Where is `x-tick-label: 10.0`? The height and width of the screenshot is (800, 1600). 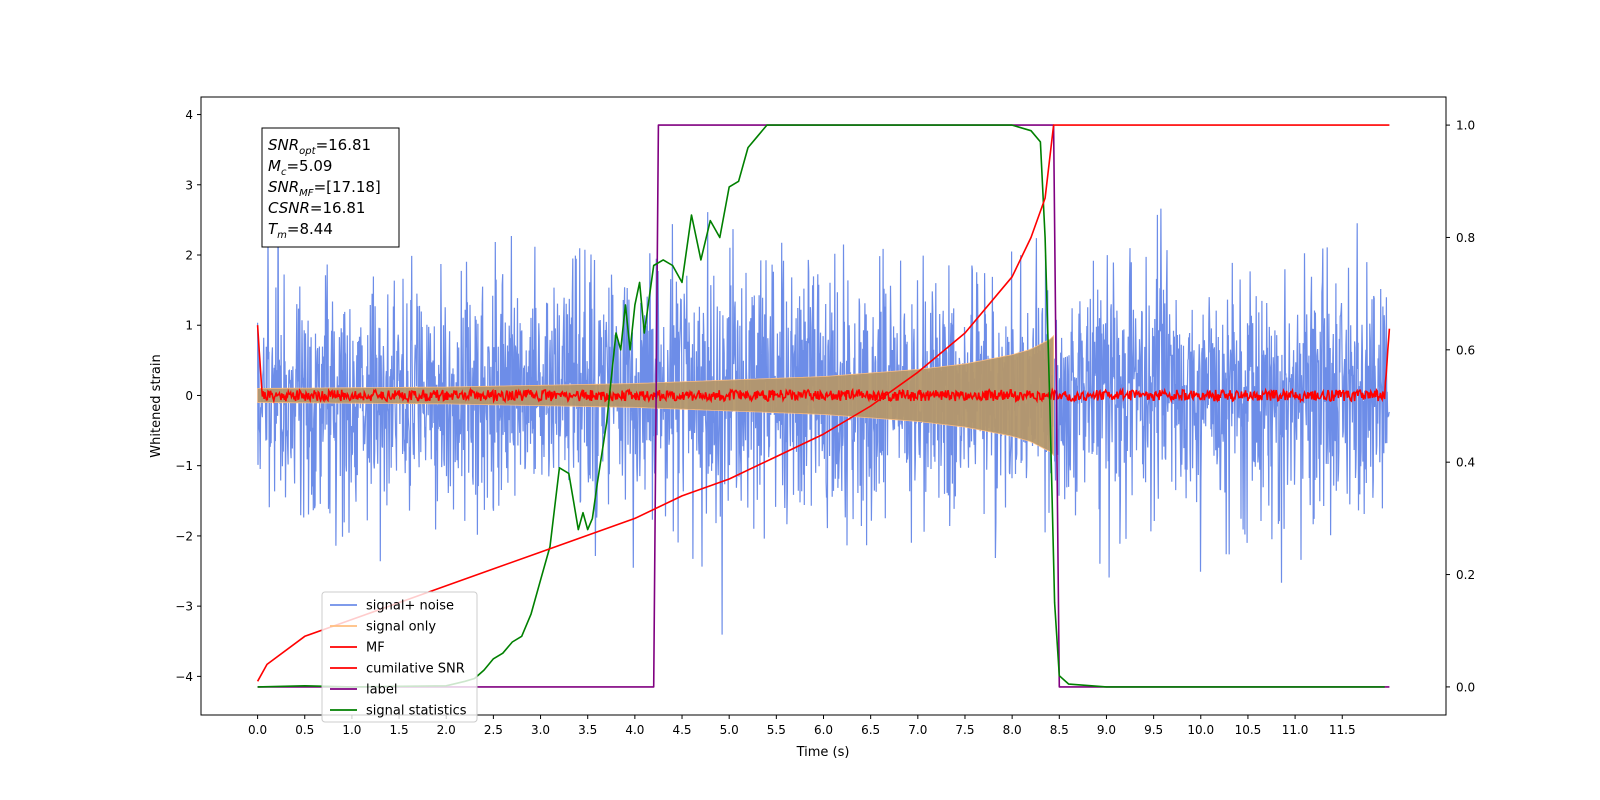 x-tick-label: 10.0 is located at coordinates (1200, 730).